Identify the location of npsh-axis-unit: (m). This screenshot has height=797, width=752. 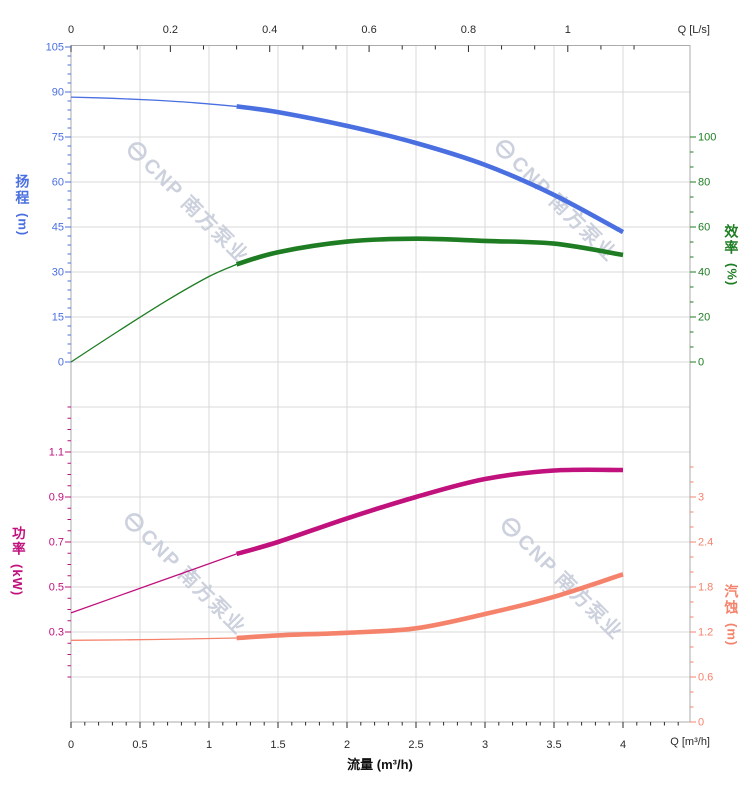
(732, 635).